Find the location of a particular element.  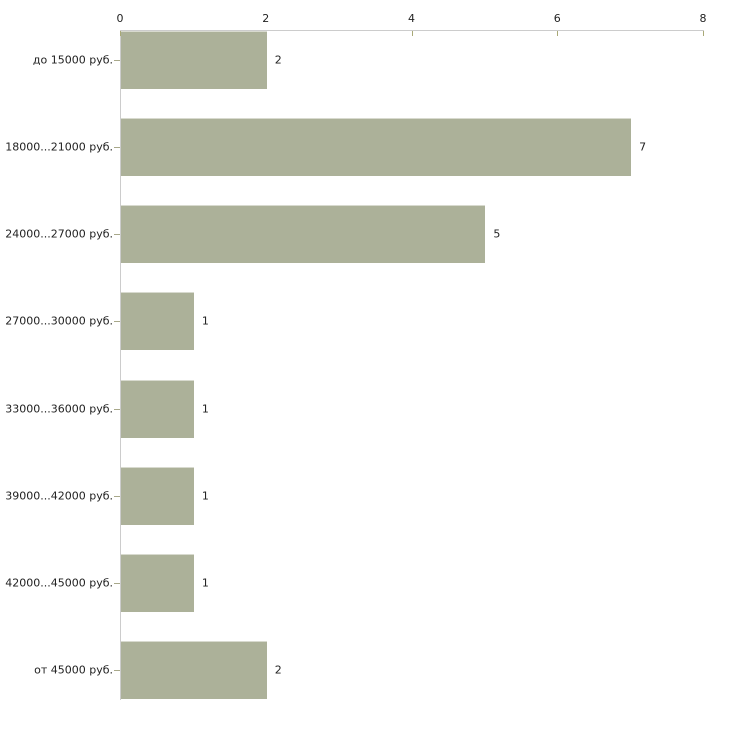

category-label: 42000...45000 руб. is located at coordinates (59, 583).